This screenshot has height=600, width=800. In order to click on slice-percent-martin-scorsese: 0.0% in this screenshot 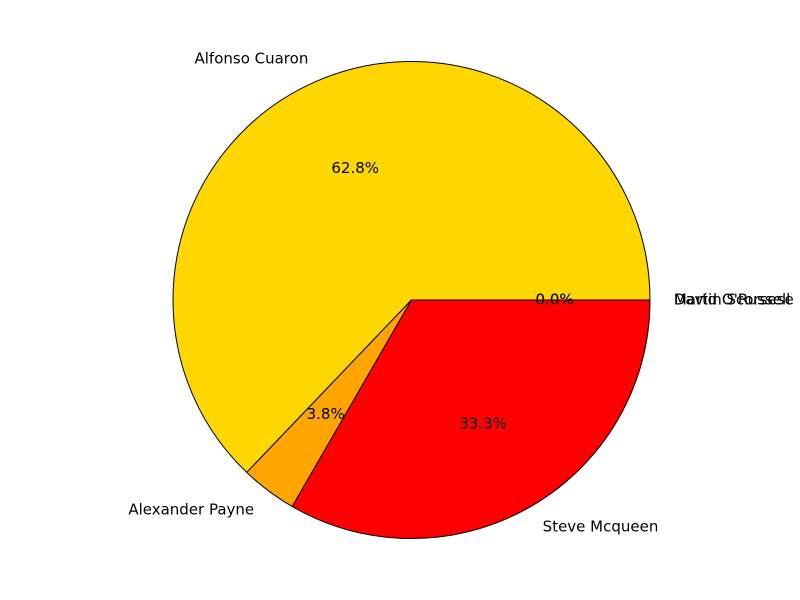, I will do `click(555, 300)`.